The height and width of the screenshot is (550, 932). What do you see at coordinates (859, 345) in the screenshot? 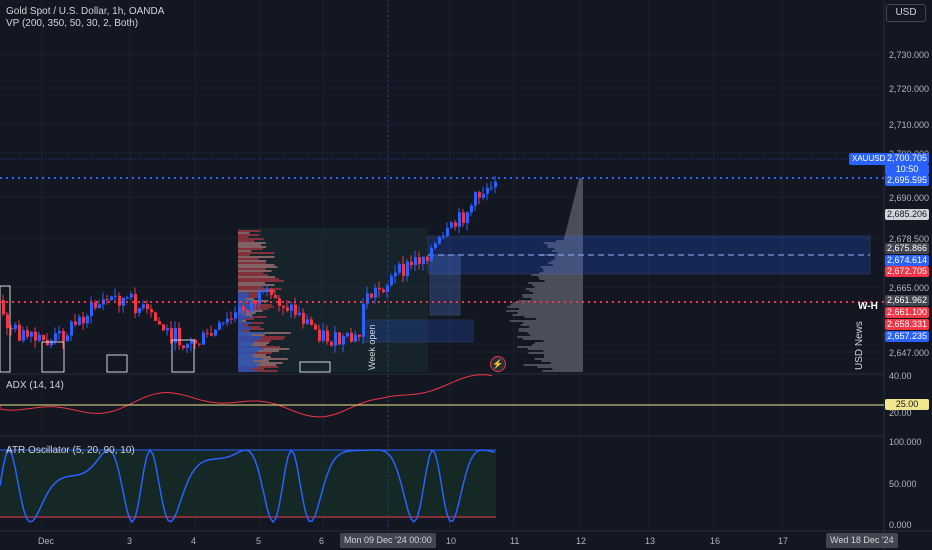
I see `usd-news-label: USD News` at bounding box center [859, 345].